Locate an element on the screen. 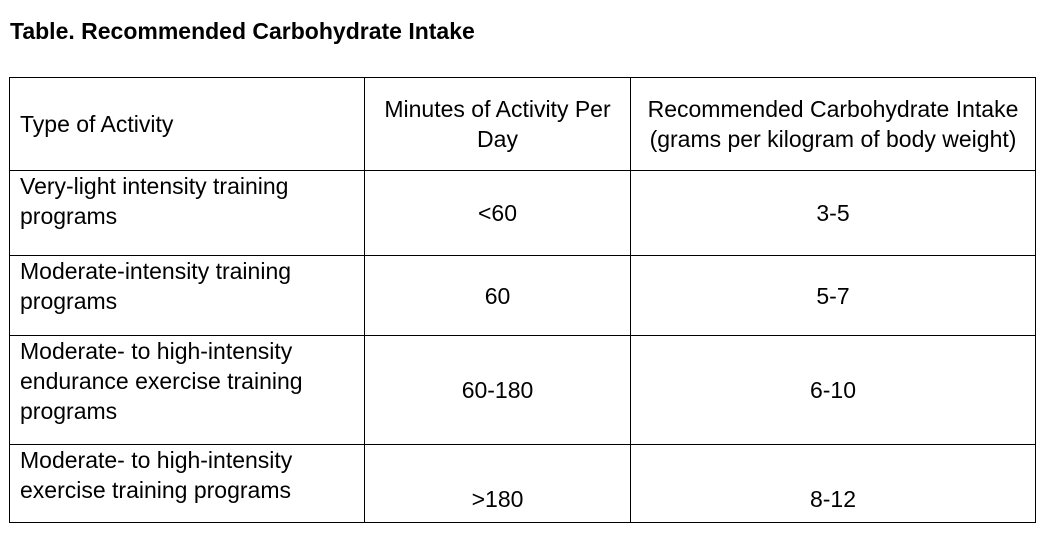 This screenshot has width=1047, height=540. header-minutes-per-day: Minutes of Activity Per Day is located at coordinates (497, 124).